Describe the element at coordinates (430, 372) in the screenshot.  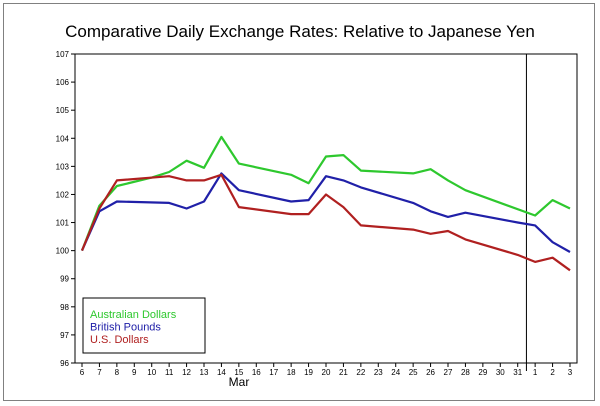
I see `x-tick-label: 26` at that location.